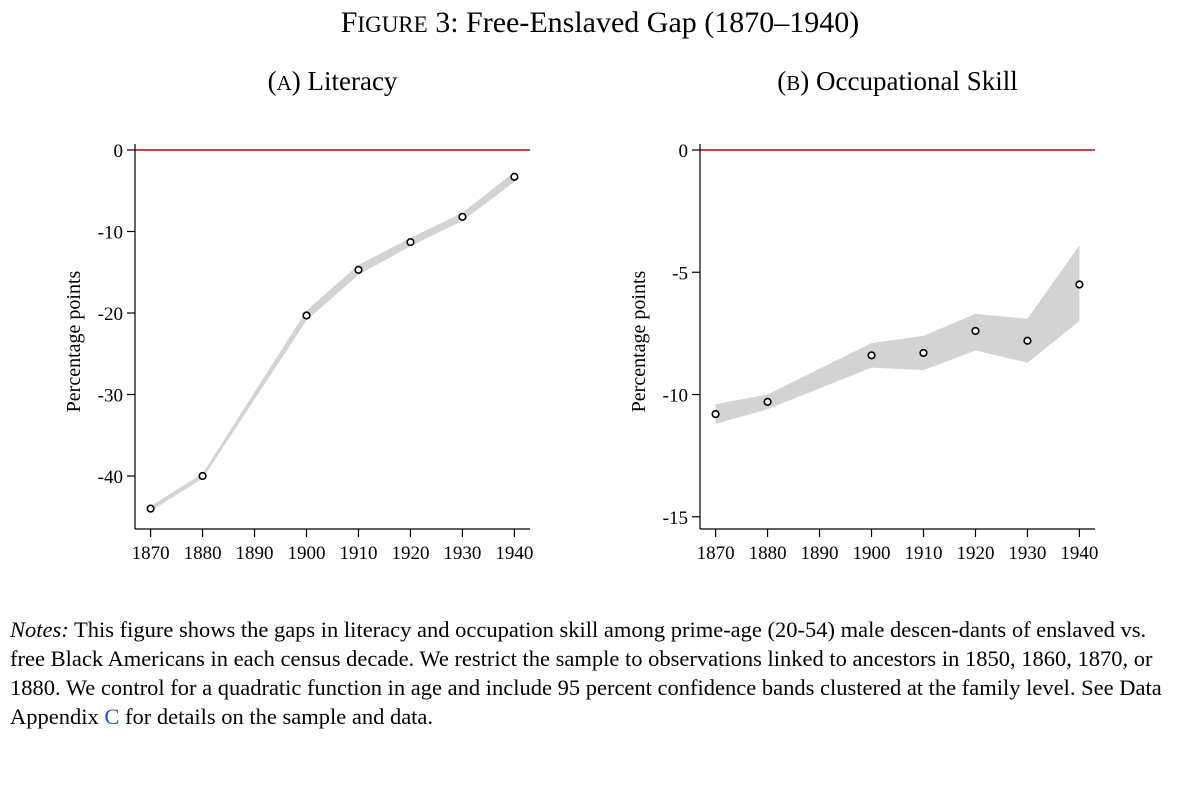 The height and width of the screenshot is (796, 1200). What do you see at coordinates (110, 396) in the screenshot?
I see `literacy-y-tick-label: -30` at bounding box center [110, 396].